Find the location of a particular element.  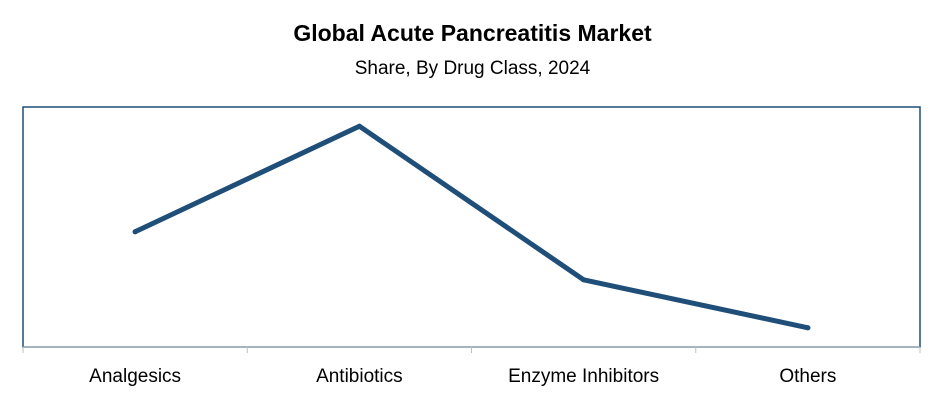

x-tick-label: Enzyme Inhibitors is located at coordinates (583, 376).